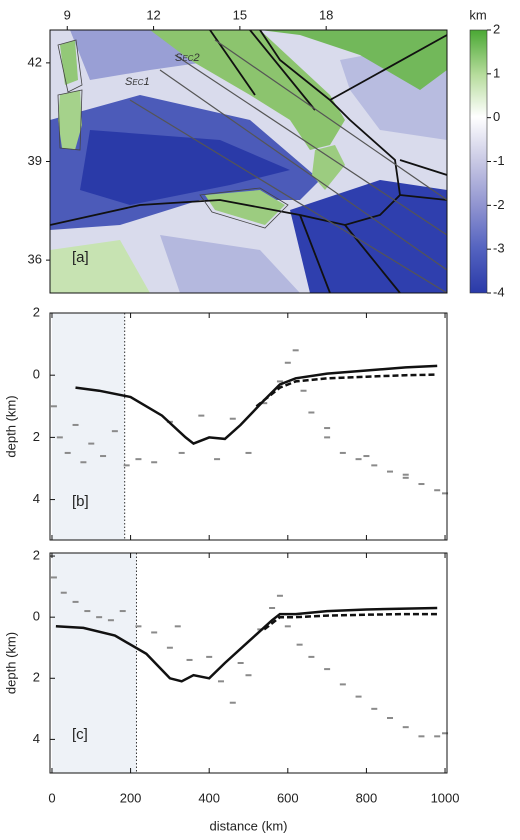 This screenshot has height=840, width=520. What do you see at coordinates (367, 797) in the screenshot?
I see `x-tick-label: 800` at bounding box center [367, 797].